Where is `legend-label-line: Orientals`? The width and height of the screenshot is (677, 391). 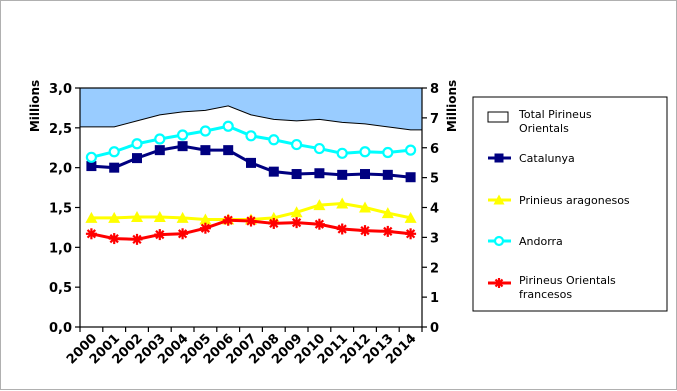
legend-label-line: Orientals is located at coordinates (544, 128).